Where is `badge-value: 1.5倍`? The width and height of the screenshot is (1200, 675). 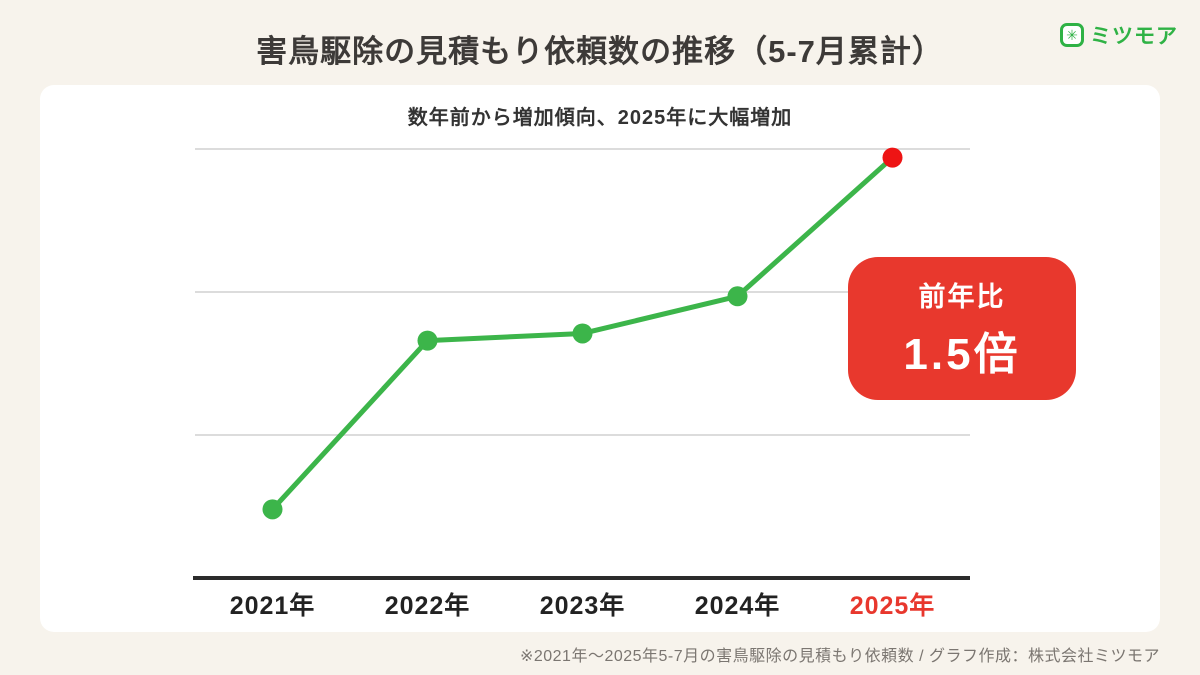
badge-value: 1.5倍 is located at coordinates (962, 354).